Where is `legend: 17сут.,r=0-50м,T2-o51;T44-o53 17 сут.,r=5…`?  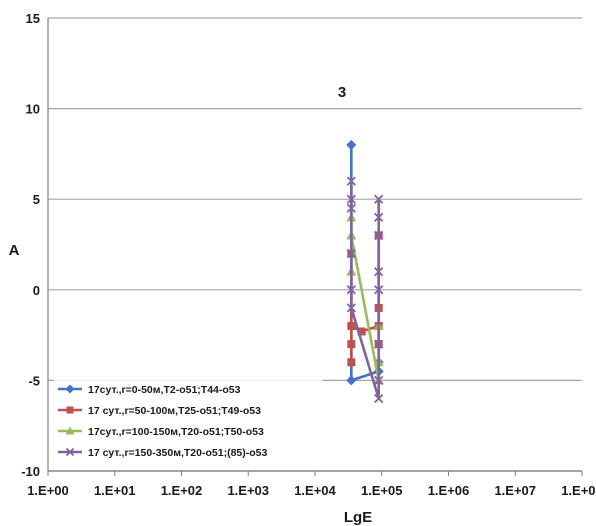 legend: 17сут.,r=0-50м,T2-o51;T44-o53 17 сут.,r=5… is located at coordinates (188, 422).